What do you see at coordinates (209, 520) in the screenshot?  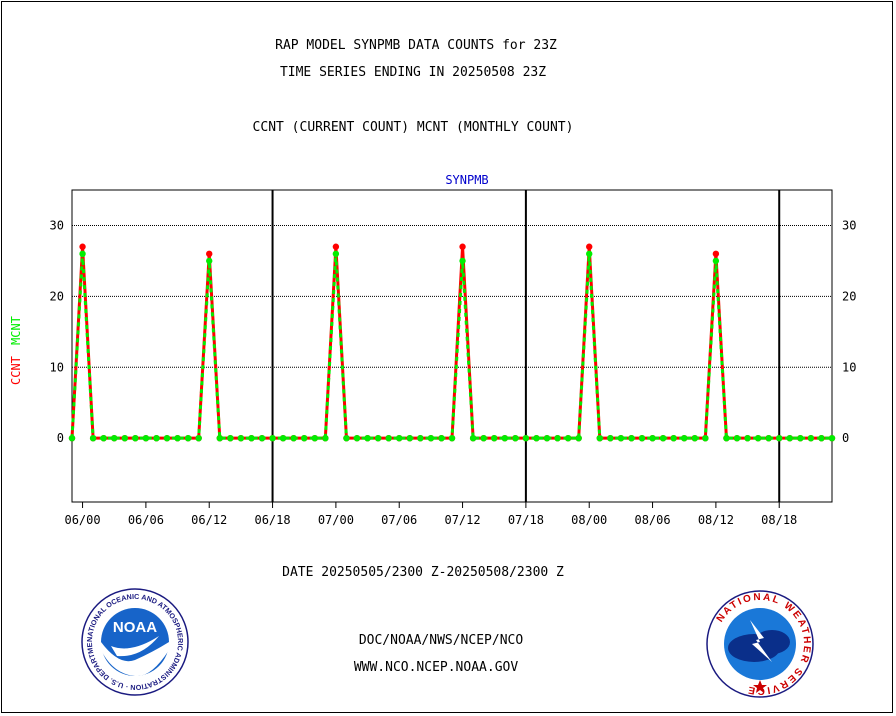 I see `x-tick-label: 06/12` at bounding box center [209, 520].